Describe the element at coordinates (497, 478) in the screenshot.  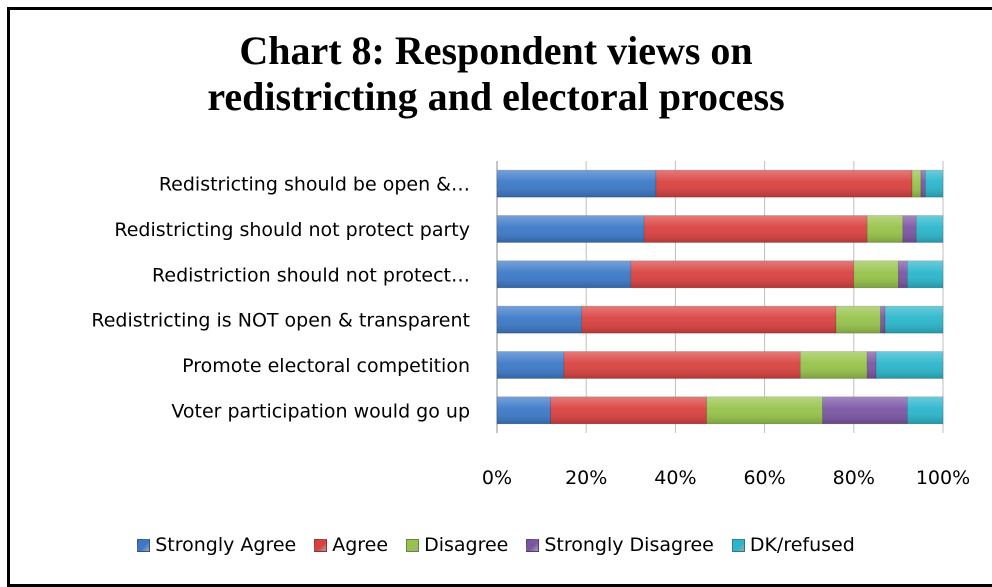
I see `x-tick-label: 0%` at that location.